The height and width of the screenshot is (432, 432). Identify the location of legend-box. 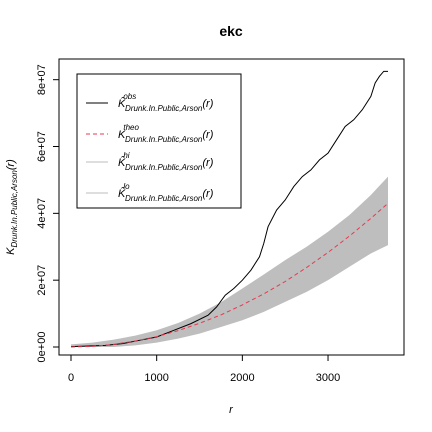
(159, 141).